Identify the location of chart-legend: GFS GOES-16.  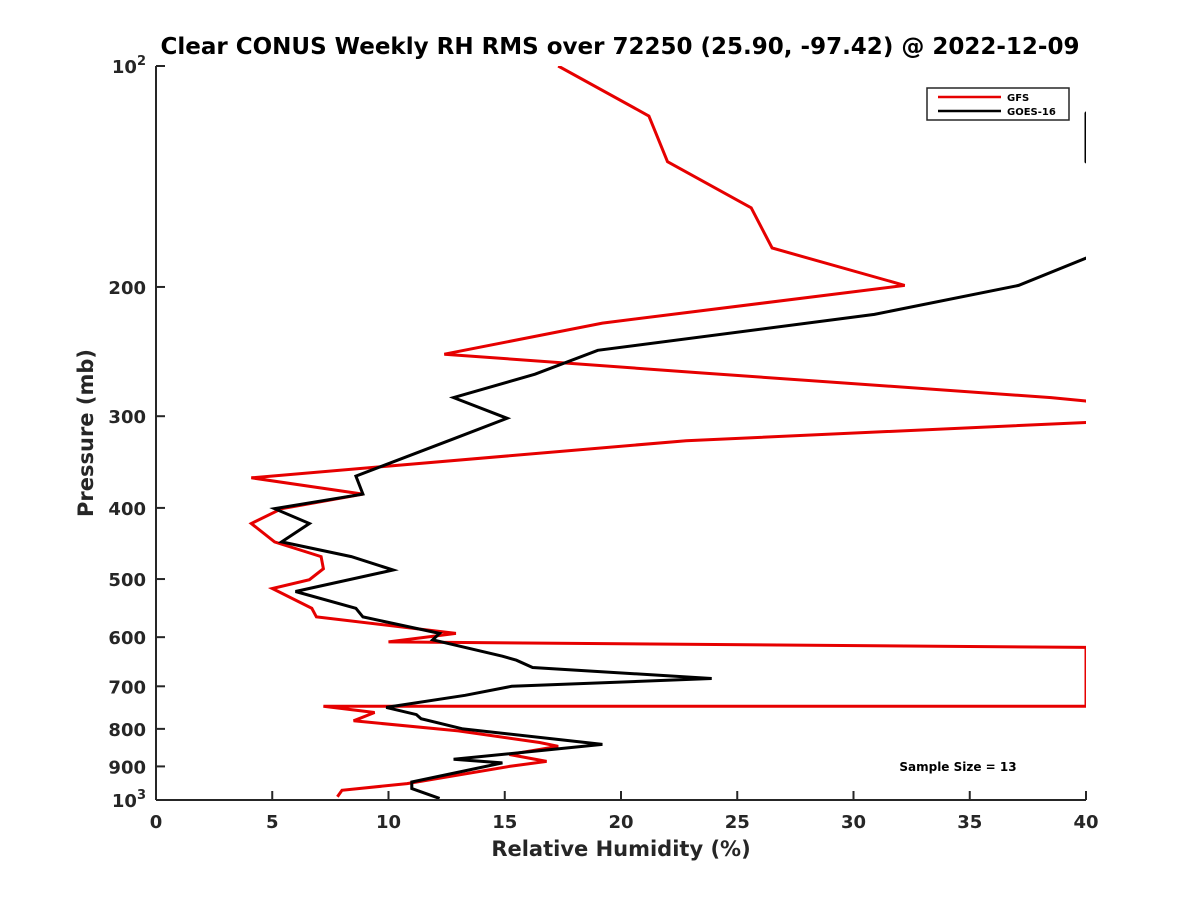
(998, 104).